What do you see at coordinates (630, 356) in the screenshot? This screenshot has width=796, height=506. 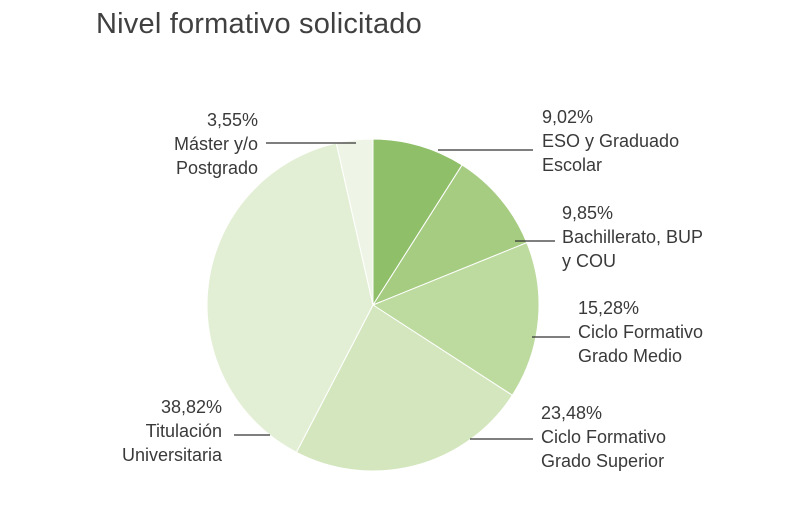 I see `slice-category-label: Grado Medio` at bounding box center [630, 356].